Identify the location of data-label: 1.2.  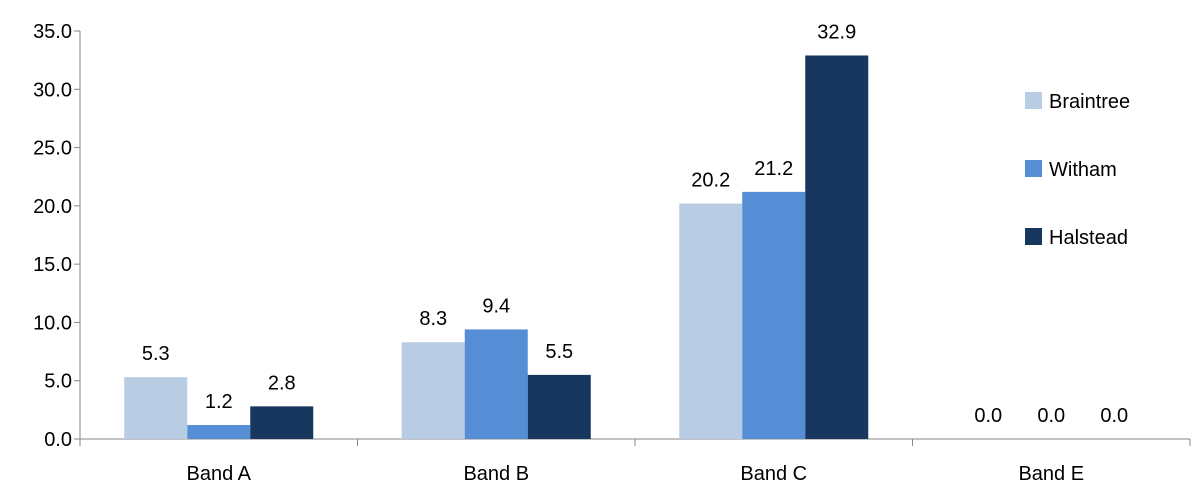
(219, 402).